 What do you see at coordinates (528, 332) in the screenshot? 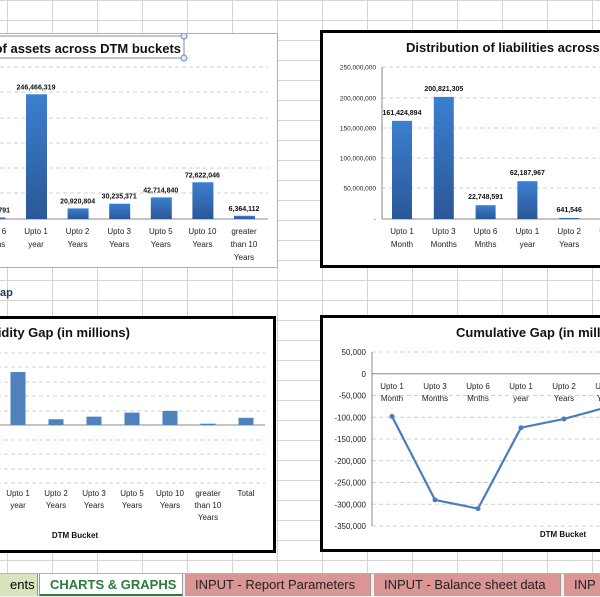
I see `chart-title: Cumulative Gap (in millions)` at bounding box center [528, 332].